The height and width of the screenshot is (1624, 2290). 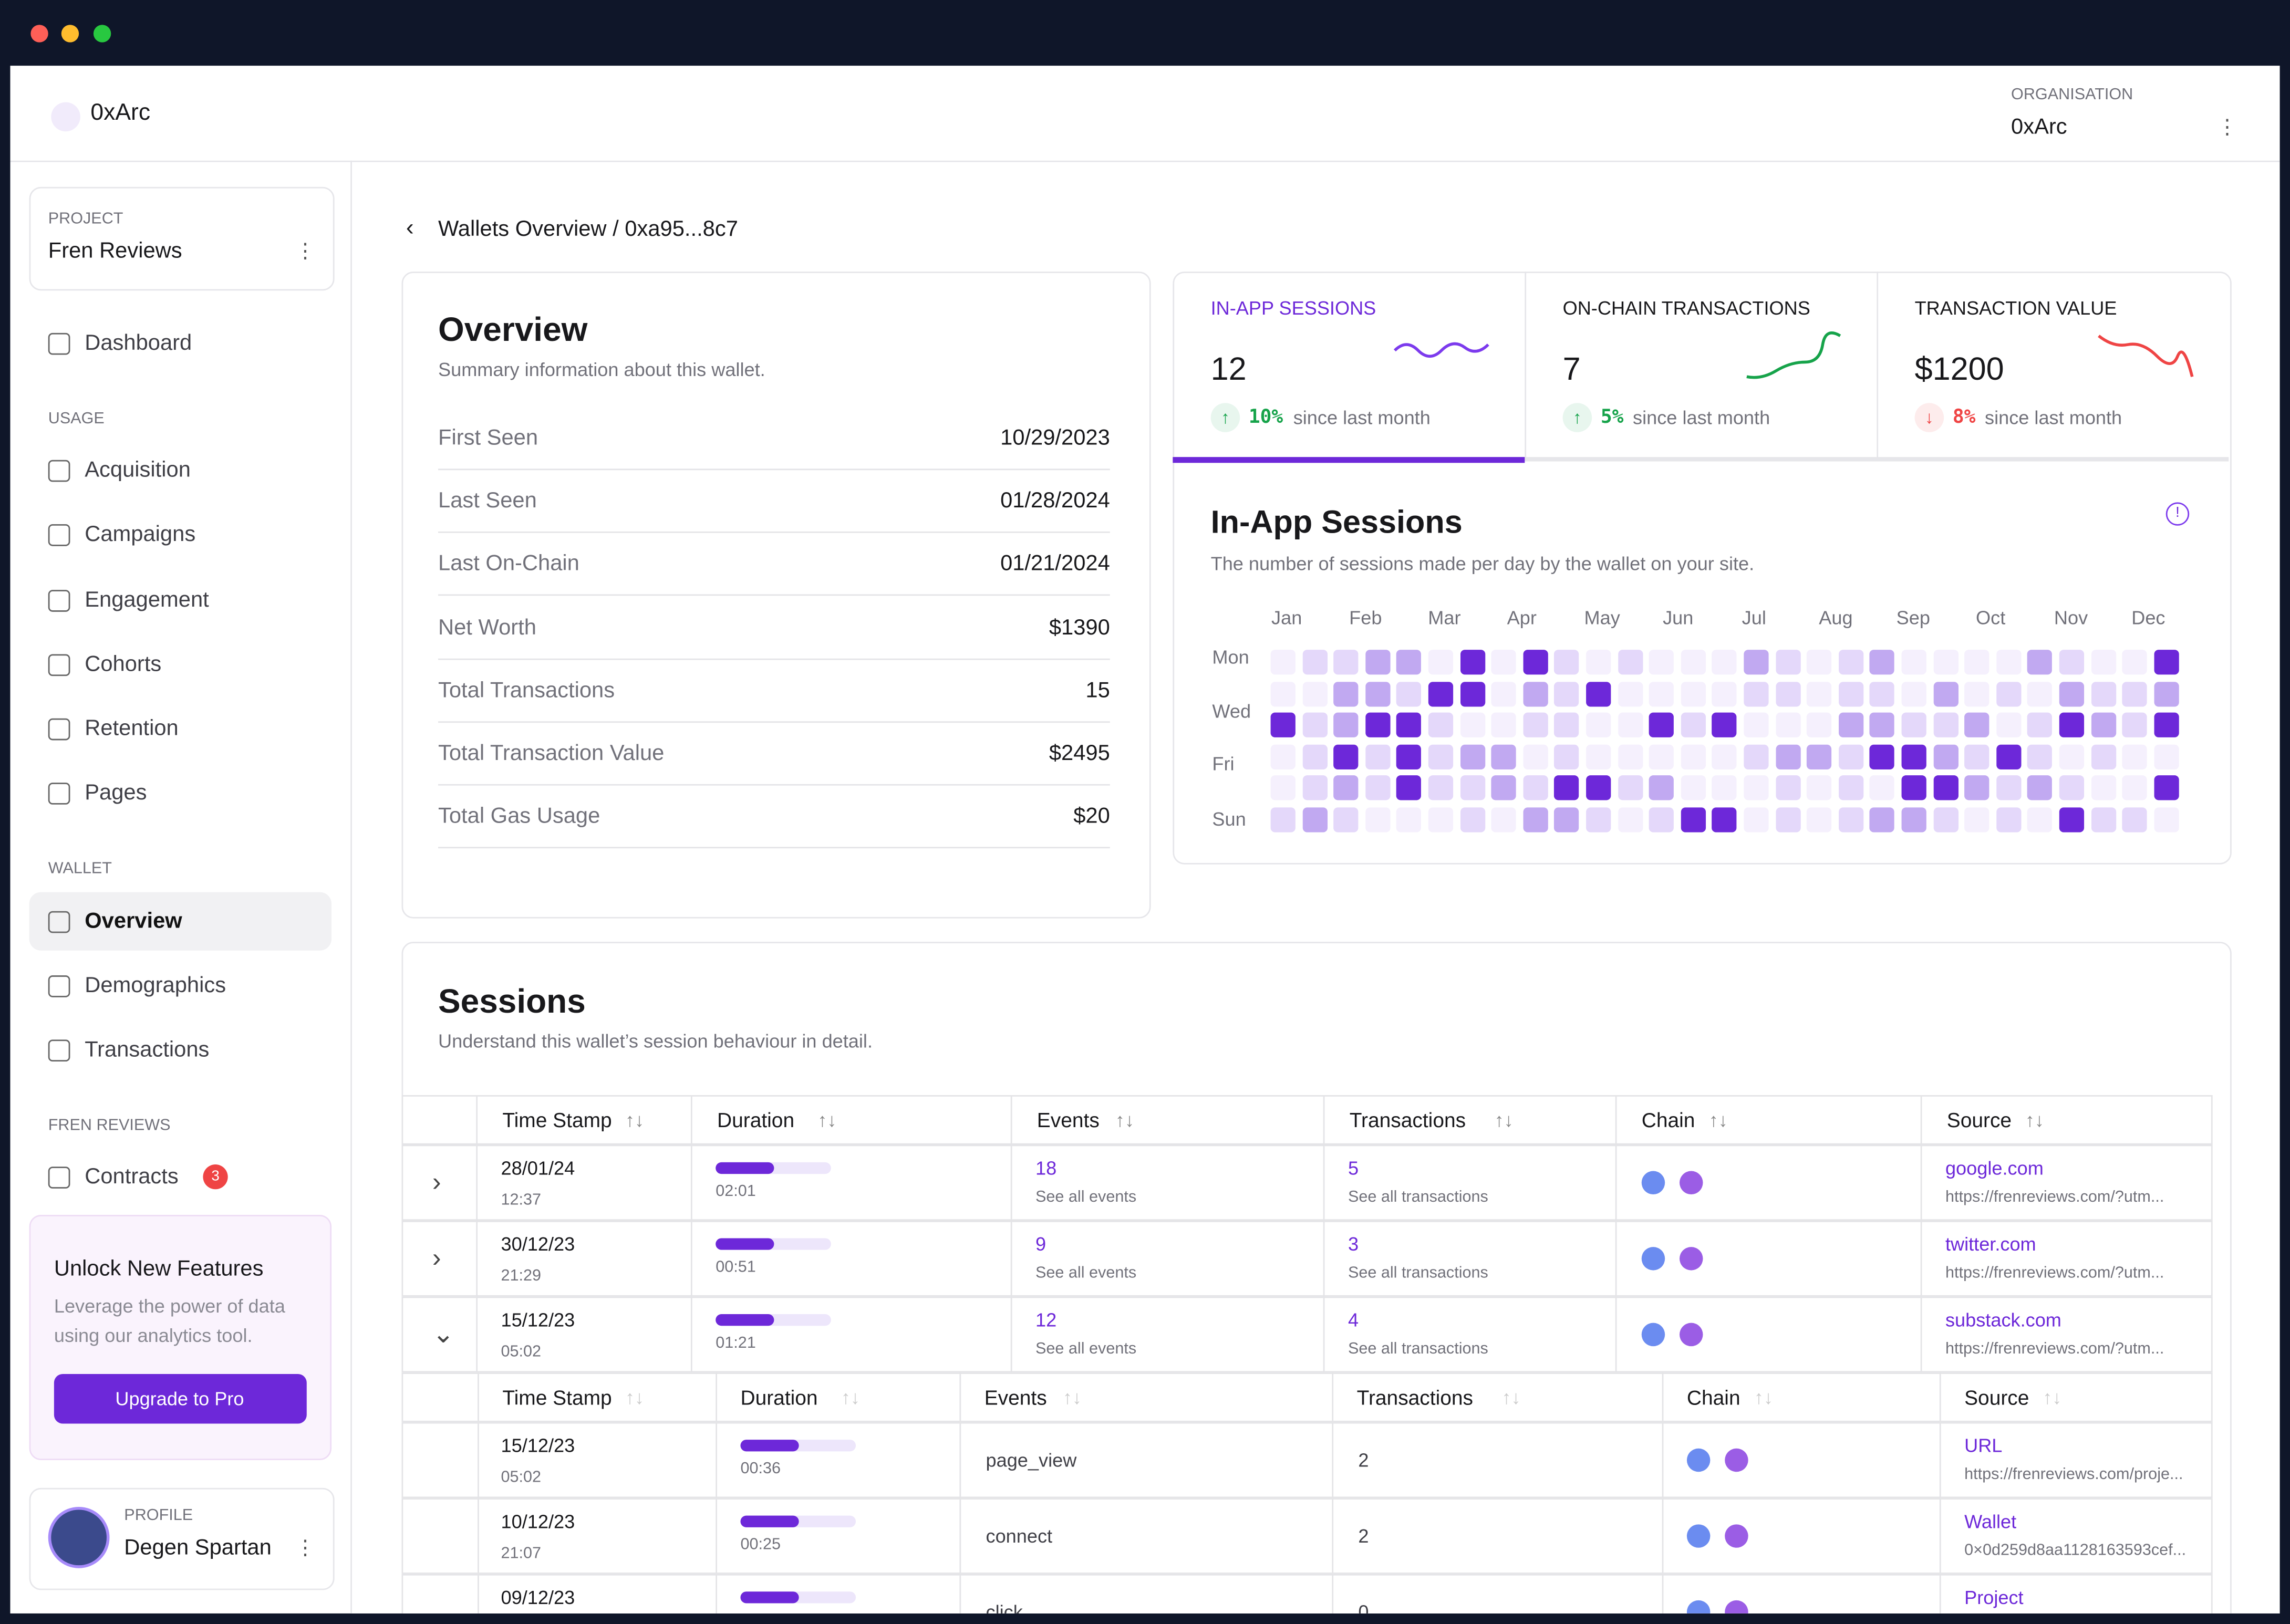 What do you see at coordinates (1353, 1168) in the screenshot?
I see `tx-count: 5` at bounding box center [1353, 1168].